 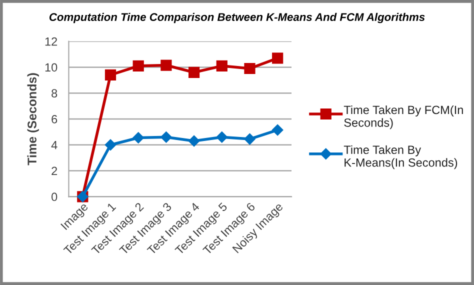 I want to click on y-tick-label: 6, so click(x=55, y=119).